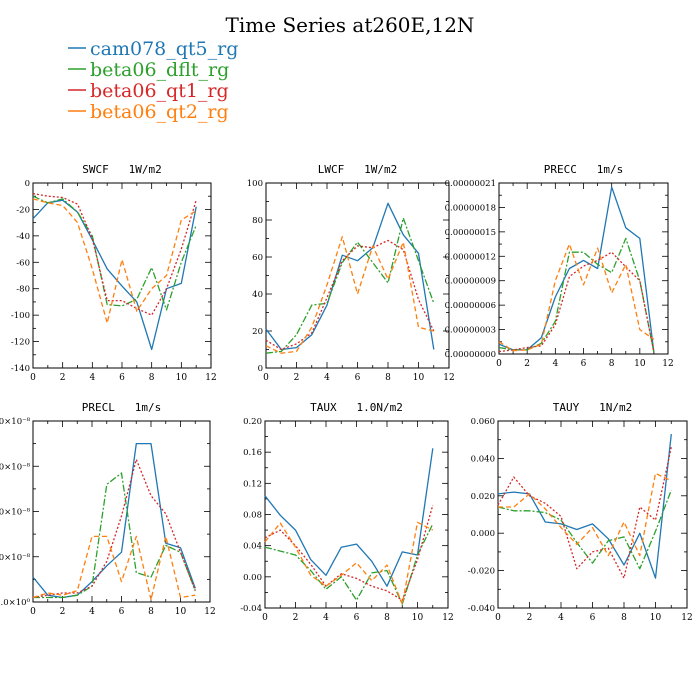  I want to click on panel-5-xtick-label: 0, so click(498, 618).